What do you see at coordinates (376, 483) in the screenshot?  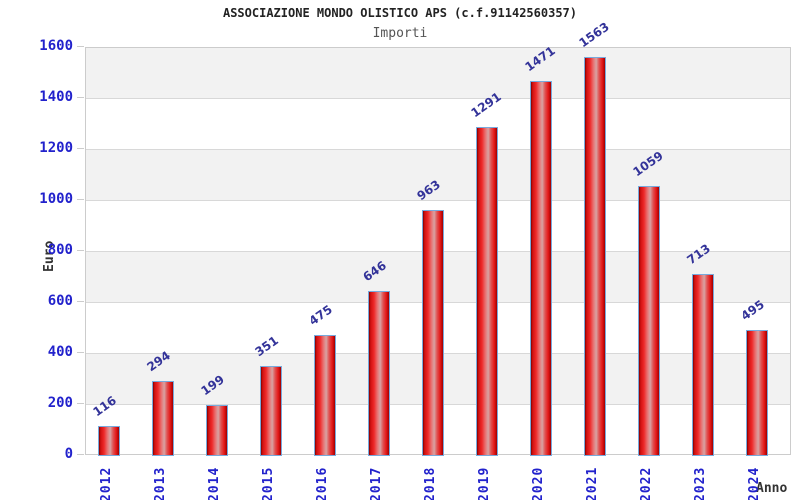 I see `x-tick-label: 2017` at bounding box center [376, 483].